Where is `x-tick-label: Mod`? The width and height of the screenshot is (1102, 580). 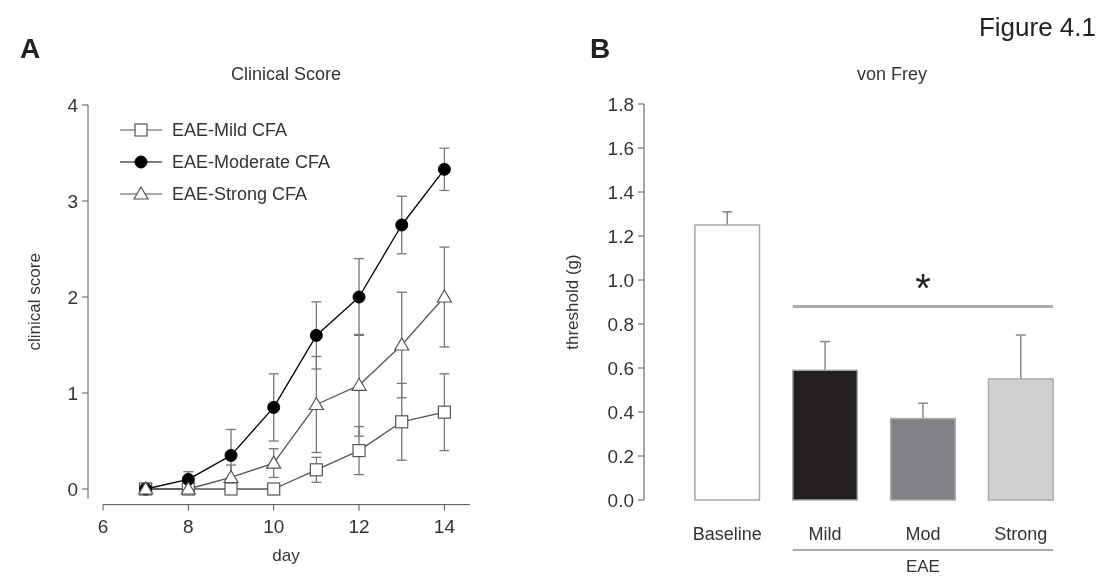 x-tick-label: Mod is located at coordinates (923, 534).